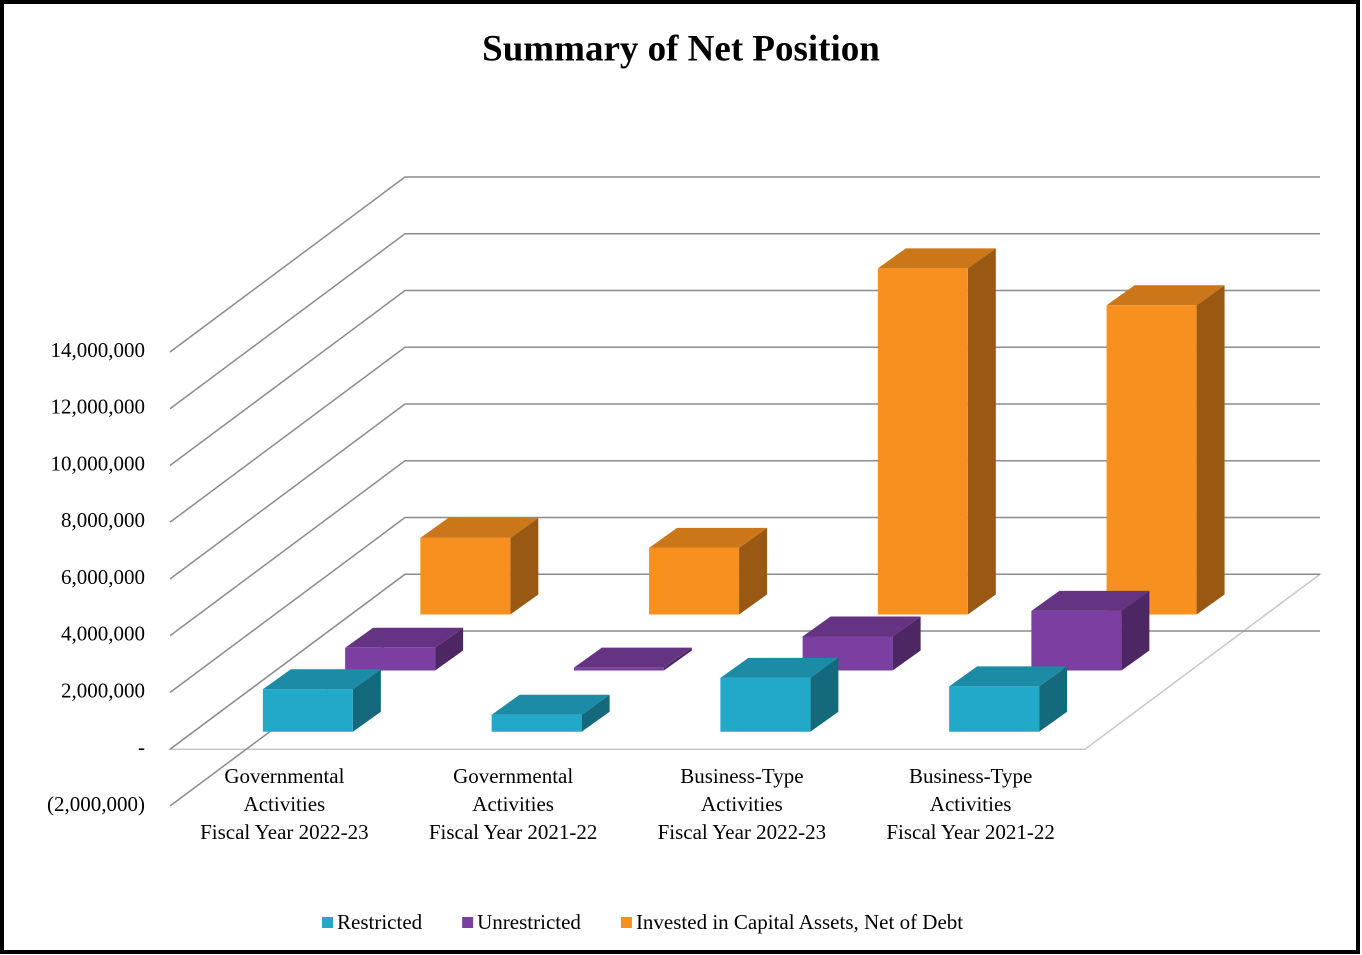  What do you see at coordinates (380, 922) in the screenshot?
I see `legend-label: Restricted` at bounding box center [380, 922].